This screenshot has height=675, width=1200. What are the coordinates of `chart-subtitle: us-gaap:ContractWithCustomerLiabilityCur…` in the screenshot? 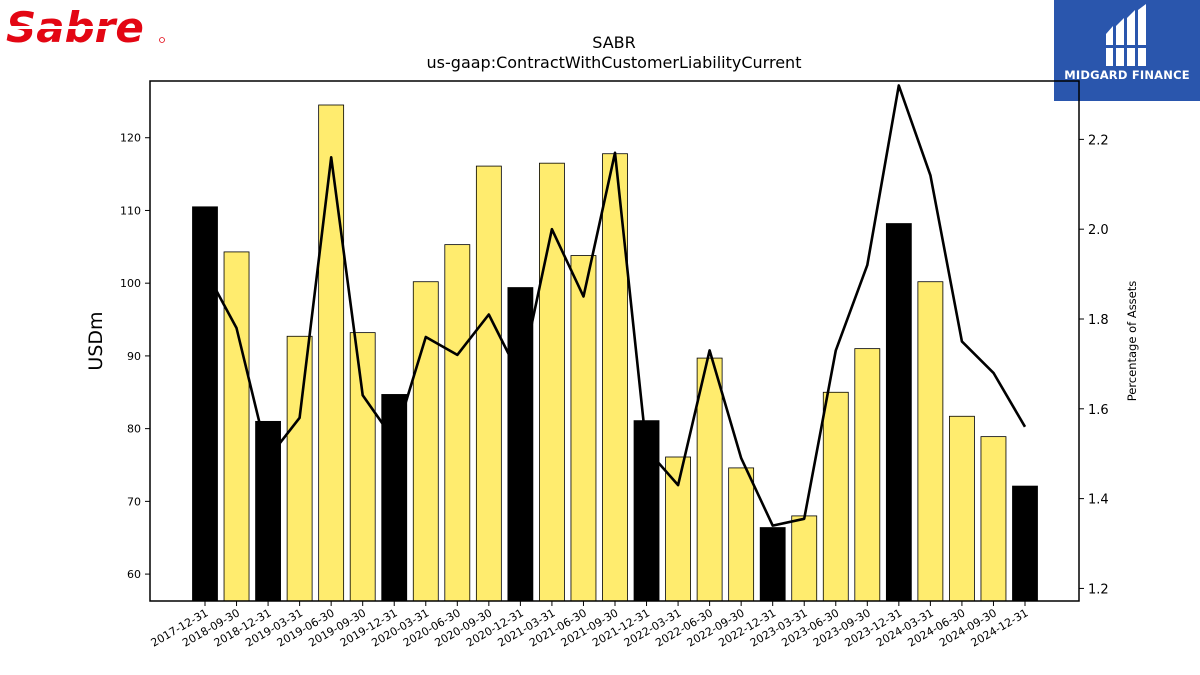 It's located at (614, 62).